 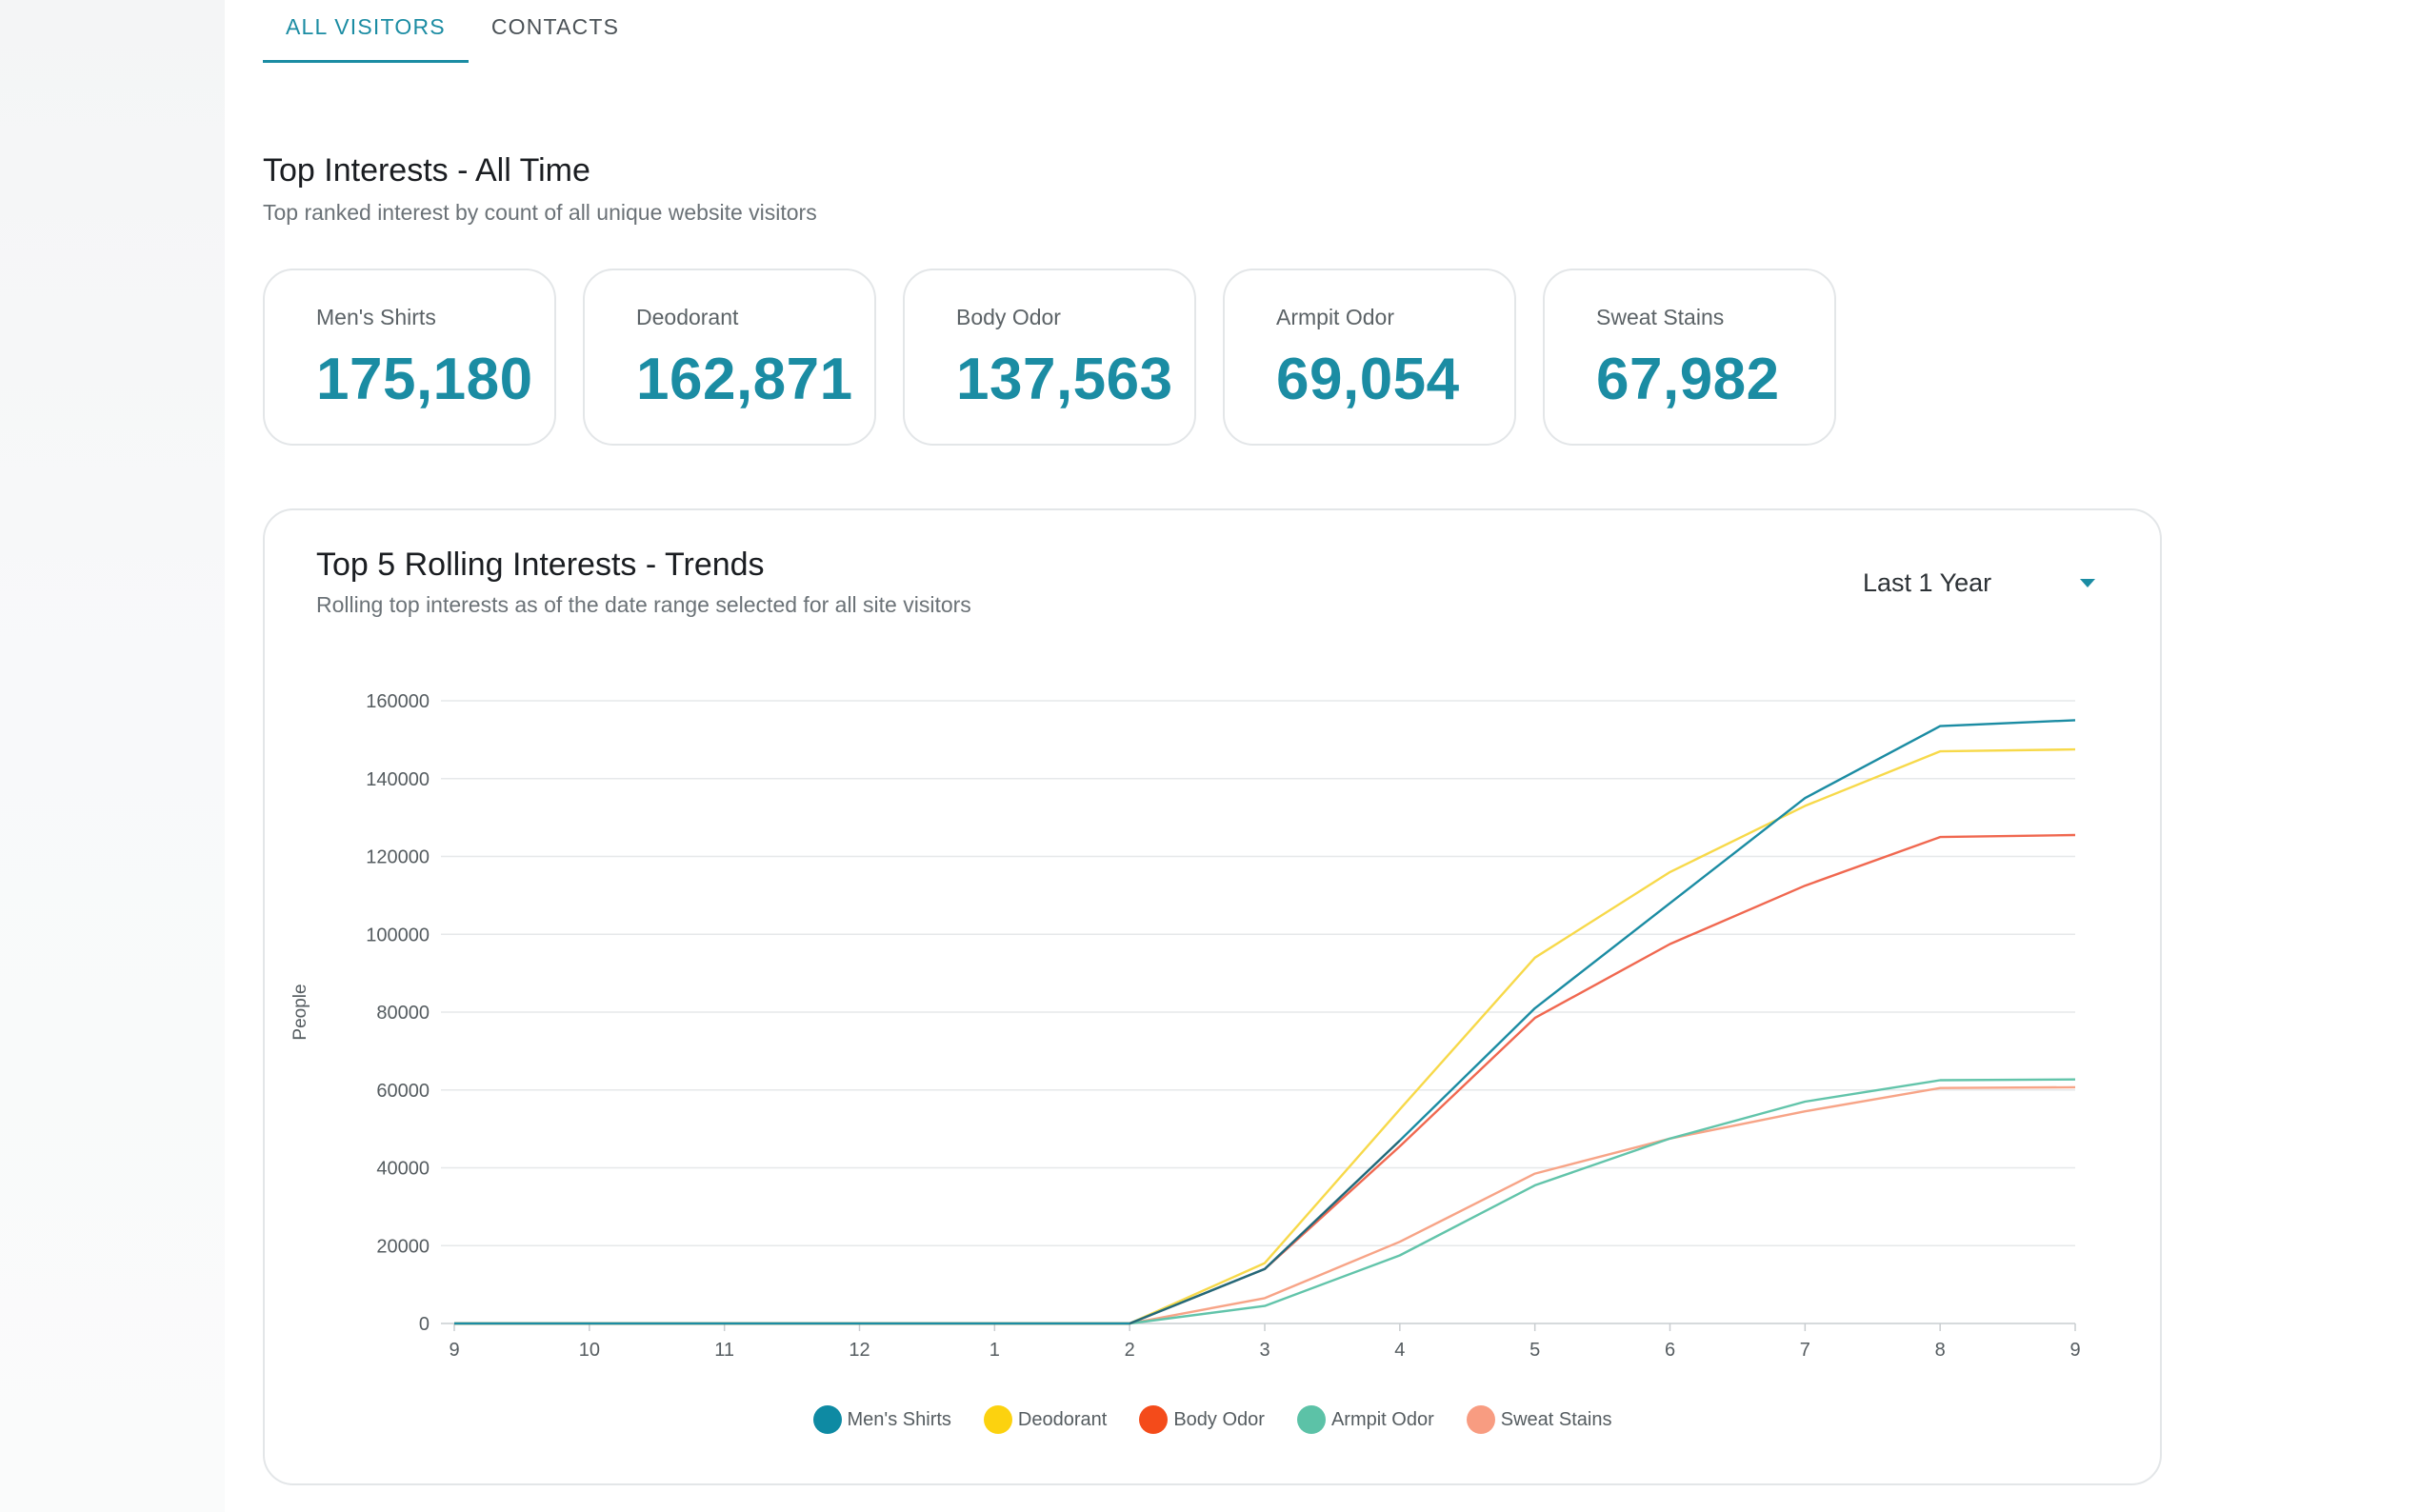 I want to click on x-tick-label: 12, so click(x=859, y=1350).